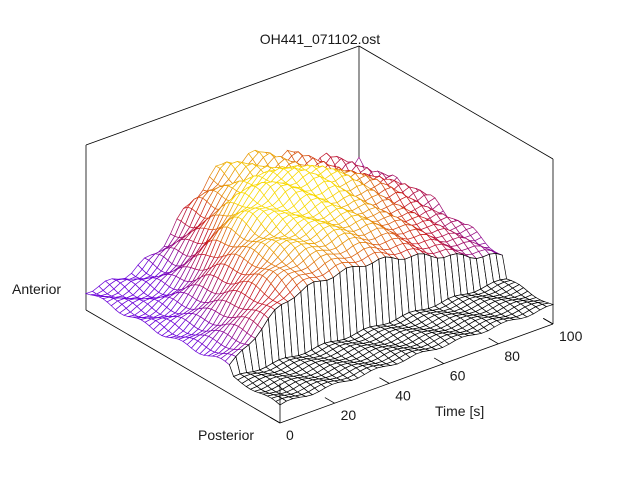 This screenshot has height=480, width=640. What do you see at coordinates (512, 356) in the screenshot?
I see `x-tick-label: 80` at bounding box center [512, 356].